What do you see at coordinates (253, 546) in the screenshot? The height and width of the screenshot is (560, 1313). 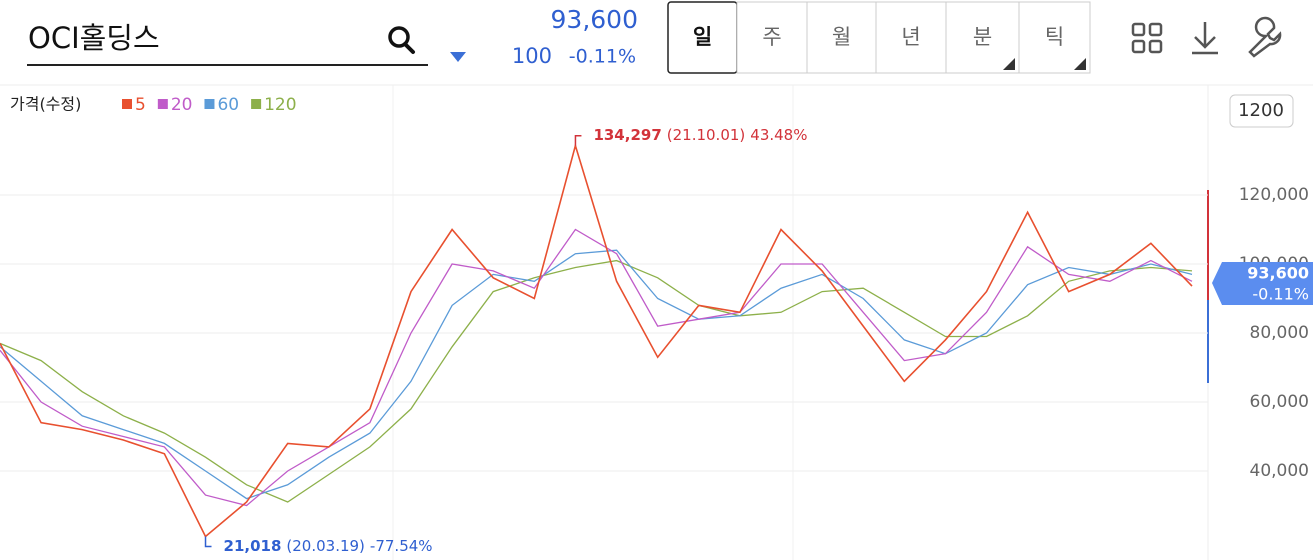 I see `annotation-price: 21,018` at bounding box center [253, 546].